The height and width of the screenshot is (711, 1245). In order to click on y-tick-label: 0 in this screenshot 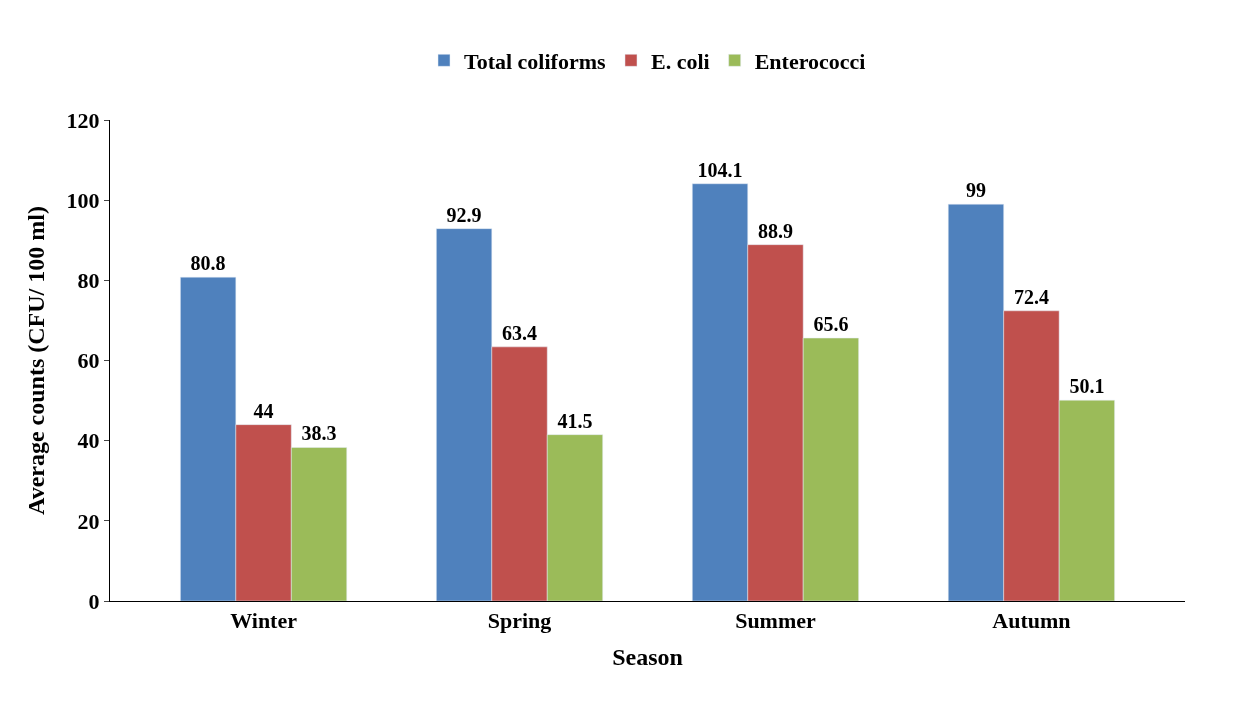, I will do `click(94, 601)`.